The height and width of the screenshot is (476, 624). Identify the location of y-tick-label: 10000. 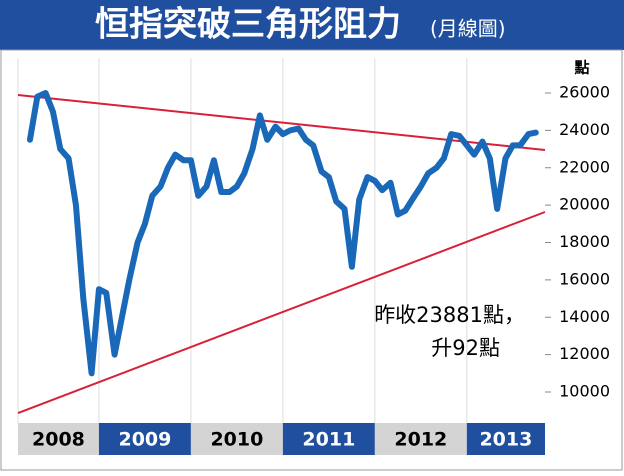
(584, 391).